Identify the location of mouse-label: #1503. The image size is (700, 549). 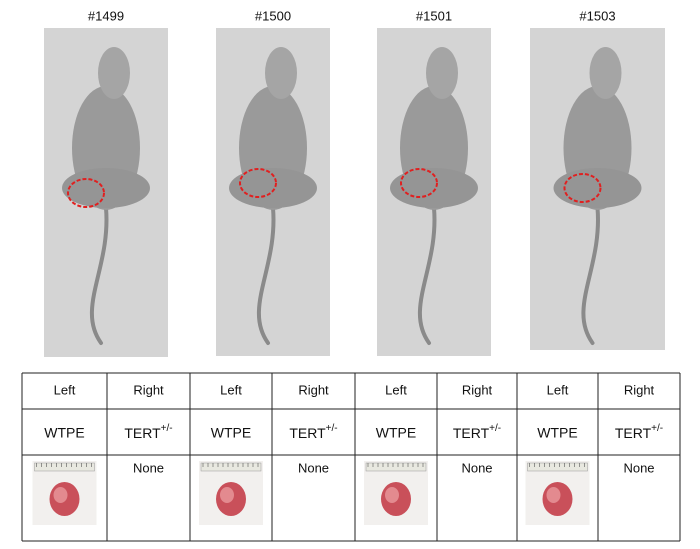
(597, 15).